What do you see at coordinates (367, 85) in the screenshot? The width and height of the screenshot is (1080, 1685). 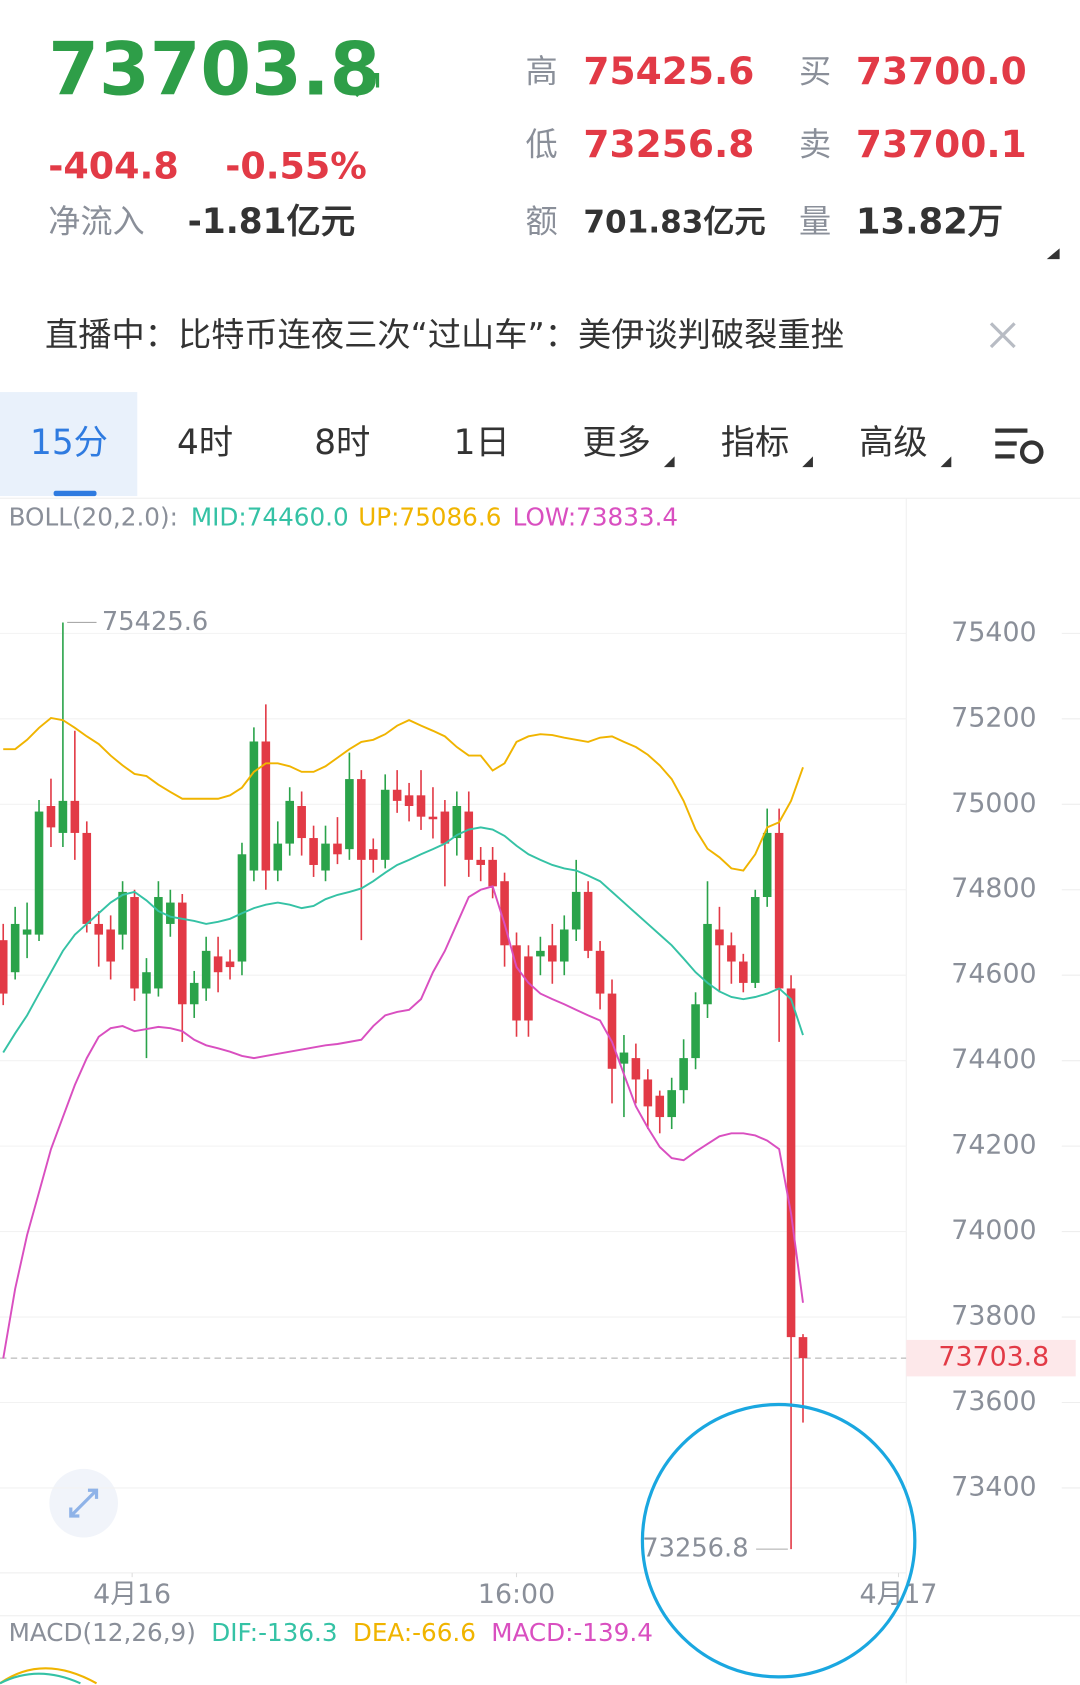 I see `trend-arrow` at bounding box center [367, 85].